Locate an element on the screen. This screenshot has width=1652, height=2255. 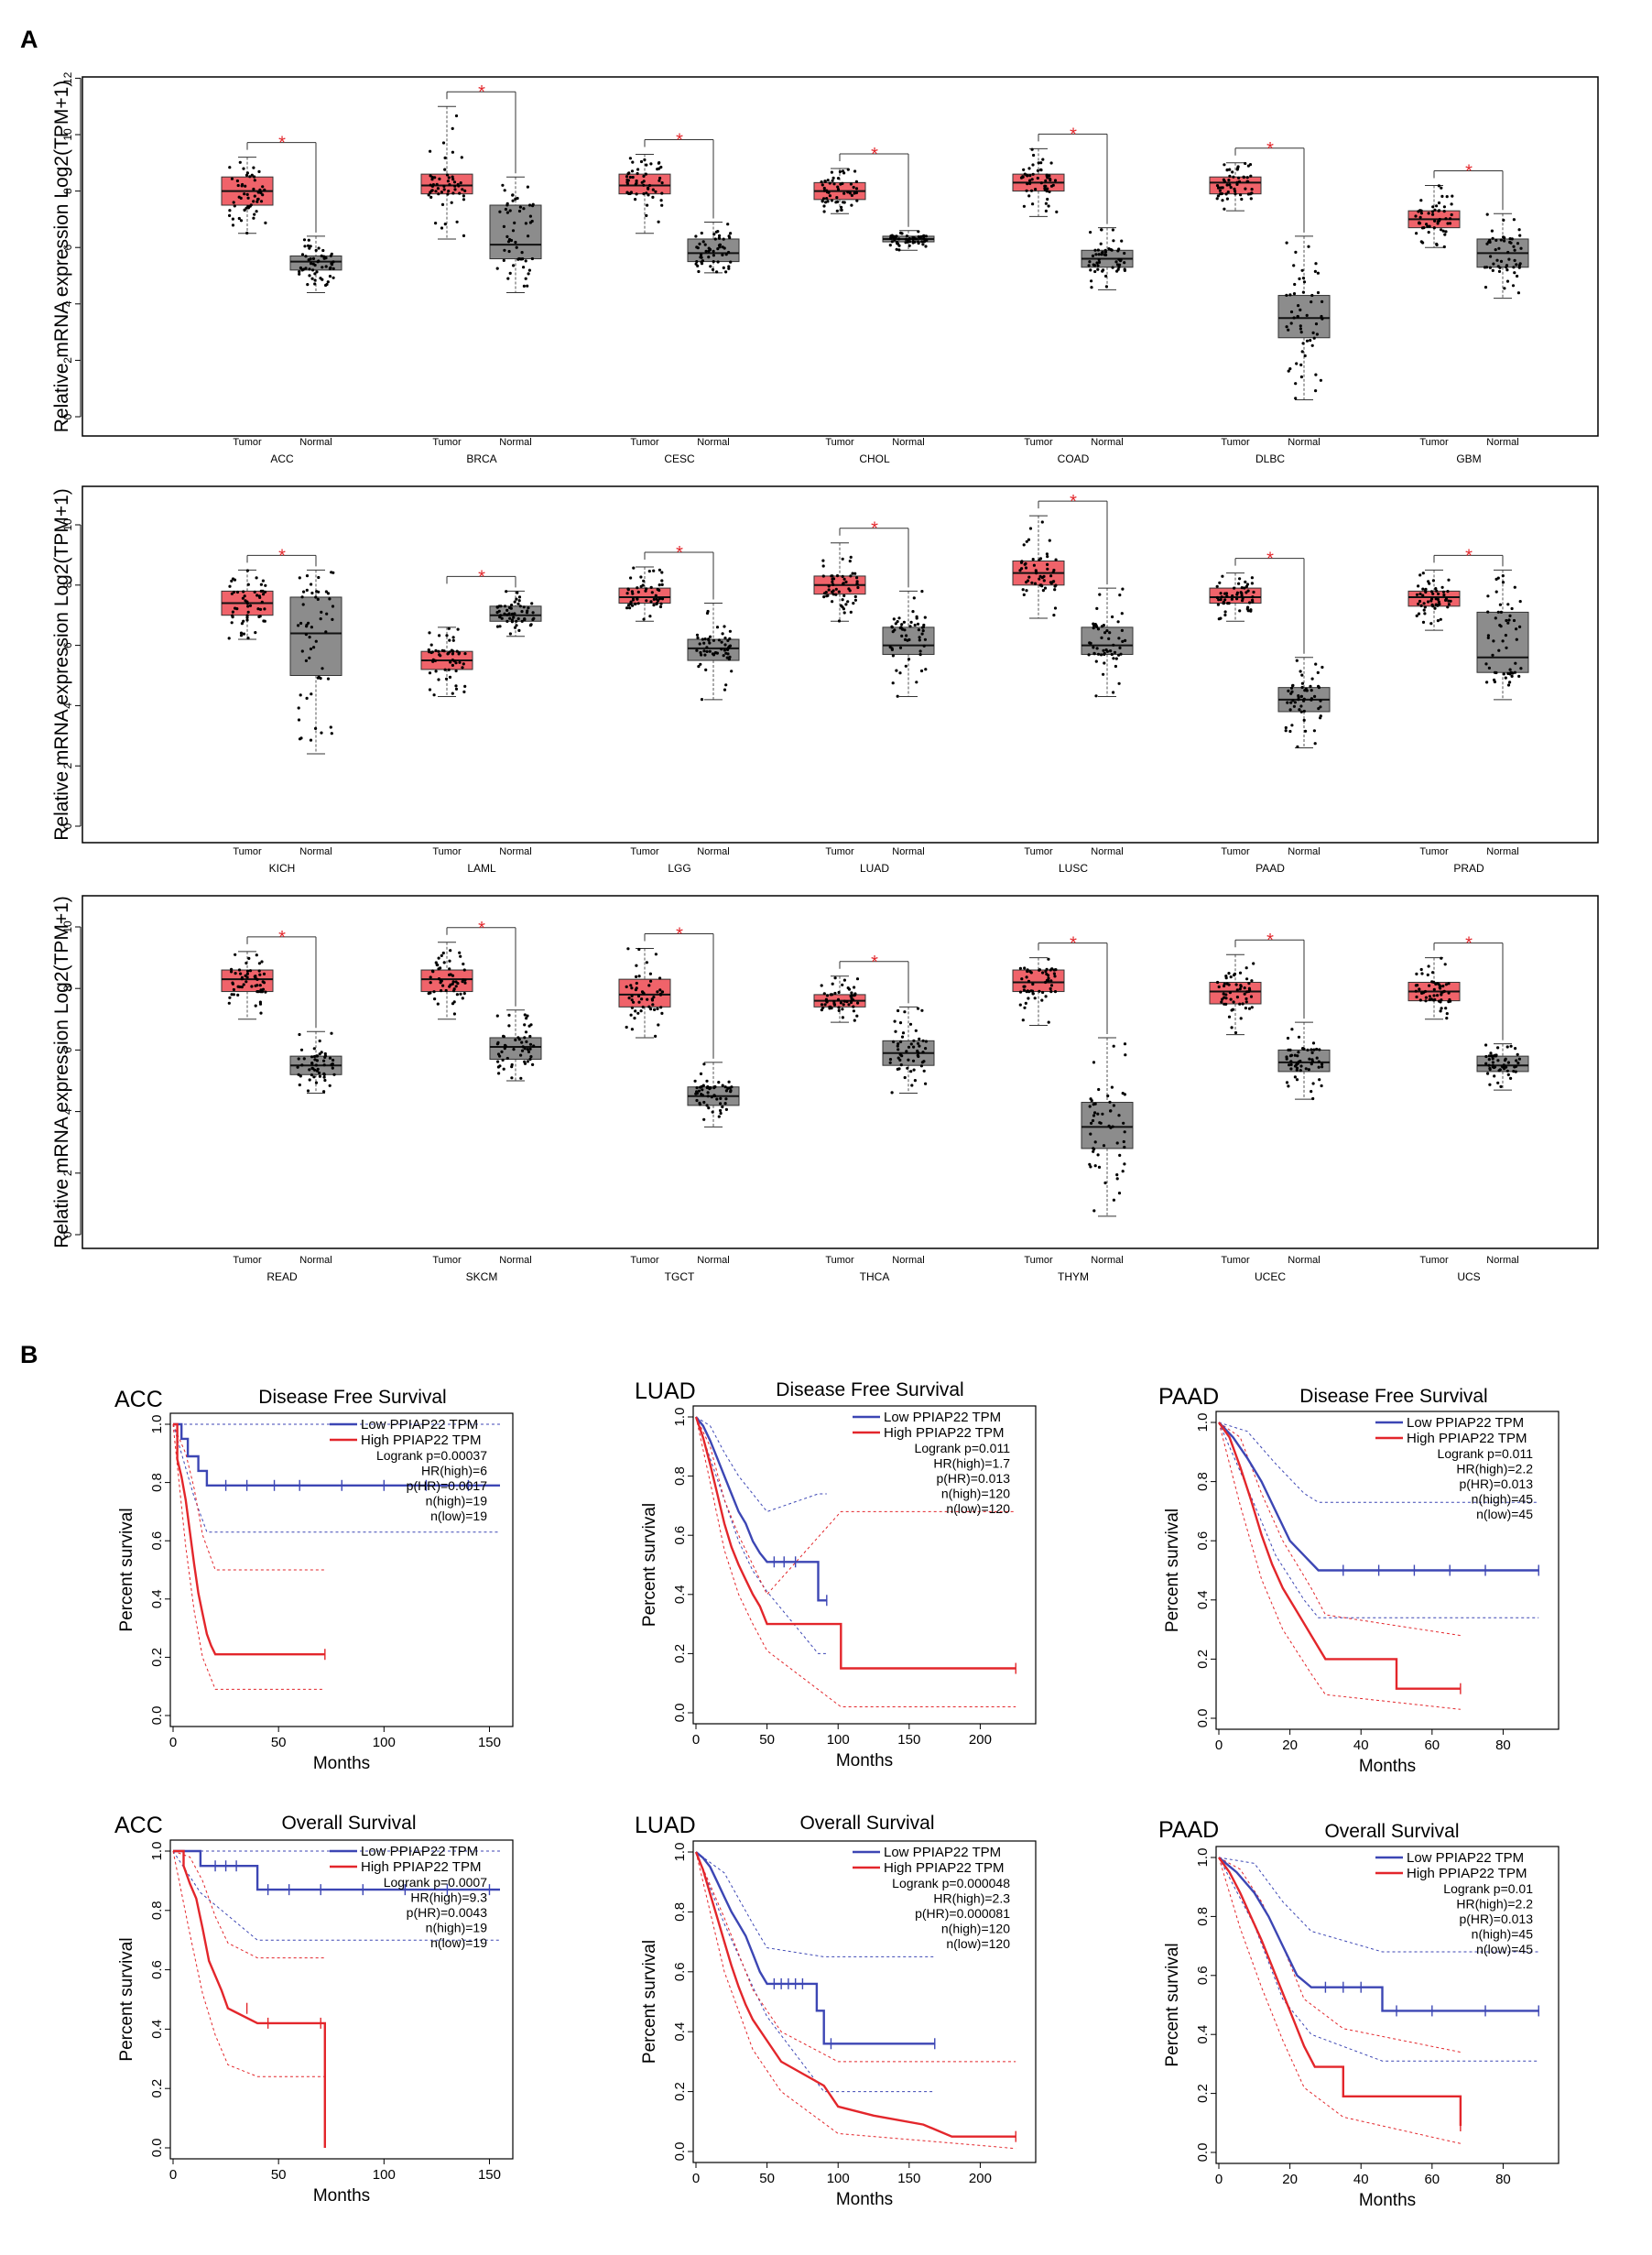
boxplot-kich: Tumor Normal*KICH is located at coordinates (282, 710).